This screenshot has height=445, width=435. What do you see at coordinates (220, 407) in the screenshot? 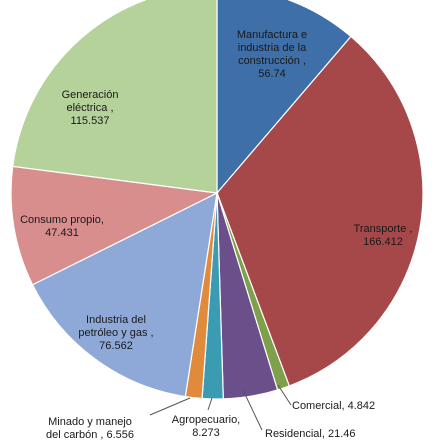
I see `pie-callouts` at bounding box center [220, 407].